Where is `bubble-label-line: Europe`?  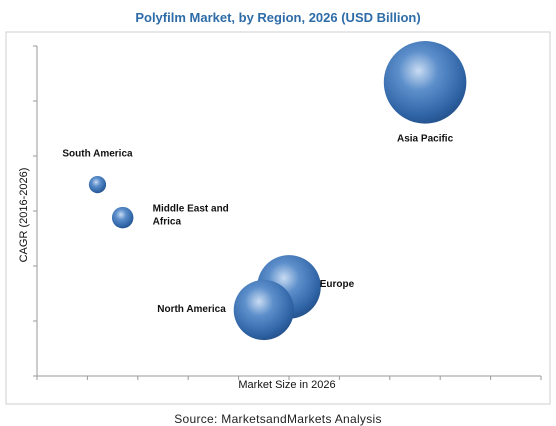
bubble-label-line: Europe is located at coordinates (337, 284).